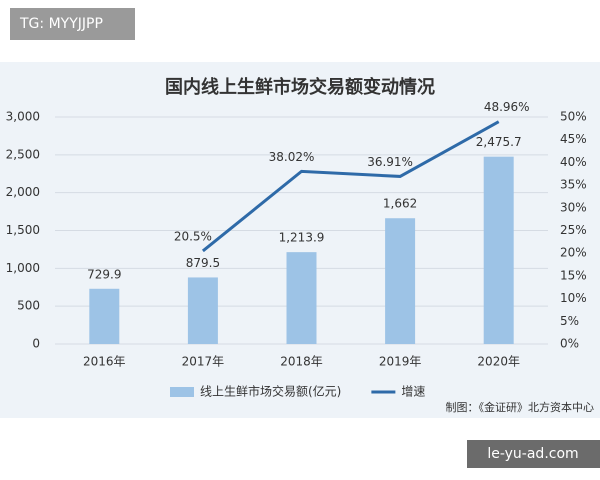  Describe the element at coordinates (61, 24) in the screenshot. I see `watermark: TG: MYYJJPP` at that location.